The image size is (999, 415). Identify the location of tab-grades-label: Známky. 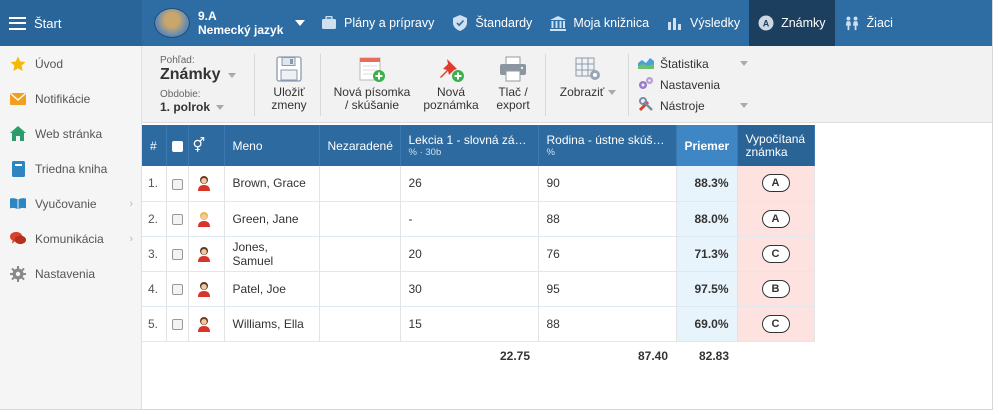
(803, 23).